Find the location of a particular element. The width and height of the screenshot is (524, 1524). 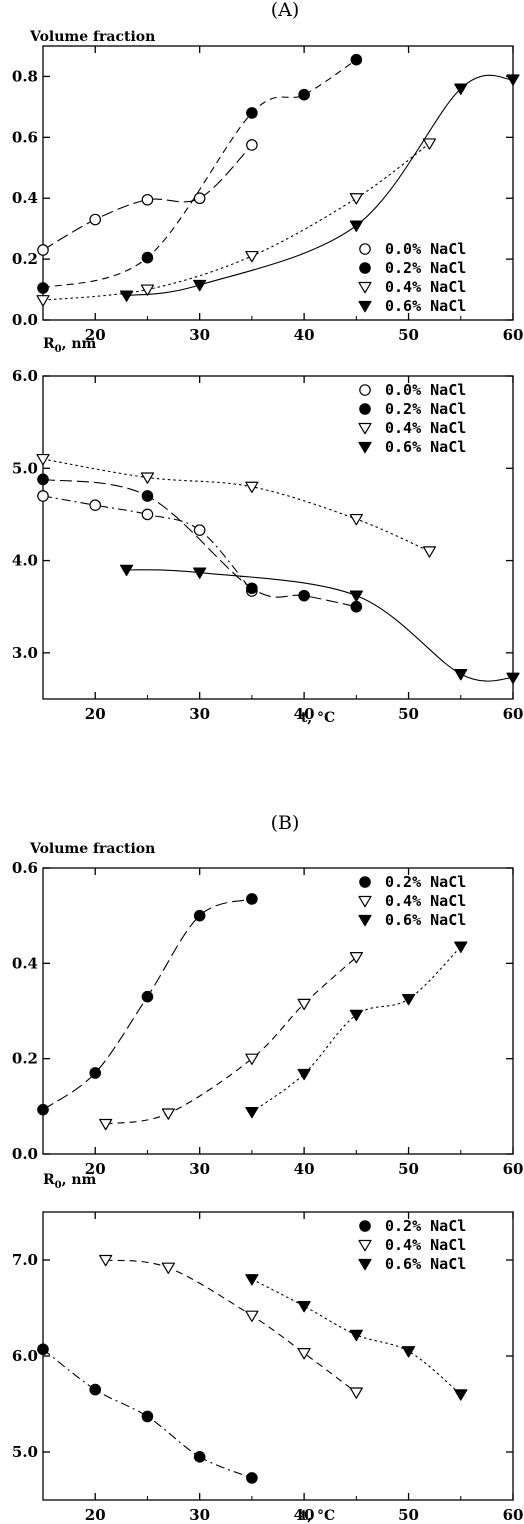

y-tick-label: 7.0 is located at coordinates (25, 1260).